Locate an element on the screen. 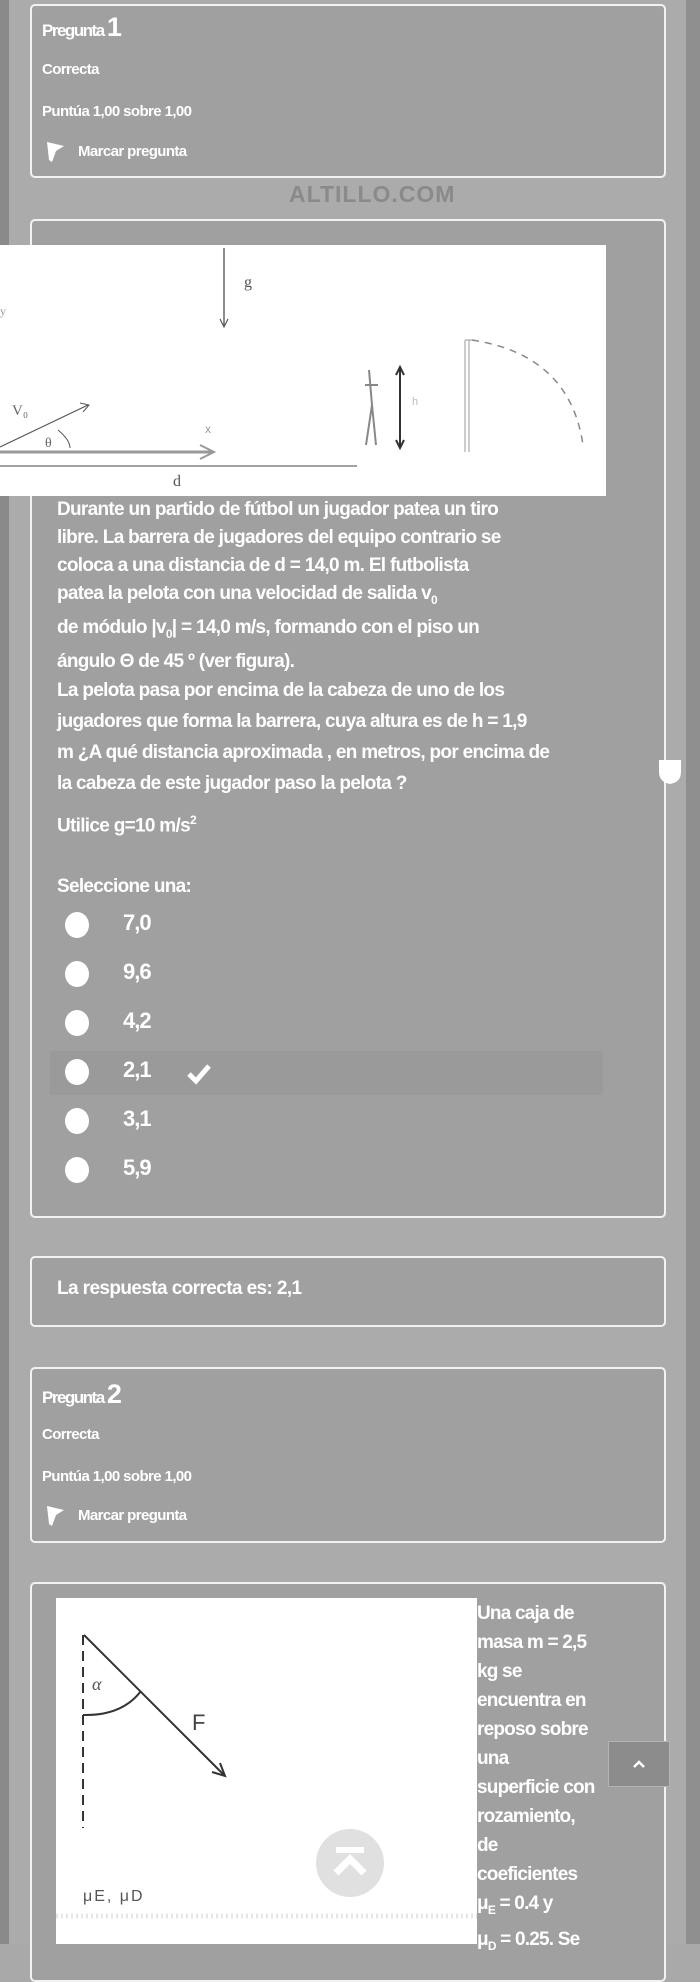  text-line: Una caja de is located at coordinates (526, 1613).